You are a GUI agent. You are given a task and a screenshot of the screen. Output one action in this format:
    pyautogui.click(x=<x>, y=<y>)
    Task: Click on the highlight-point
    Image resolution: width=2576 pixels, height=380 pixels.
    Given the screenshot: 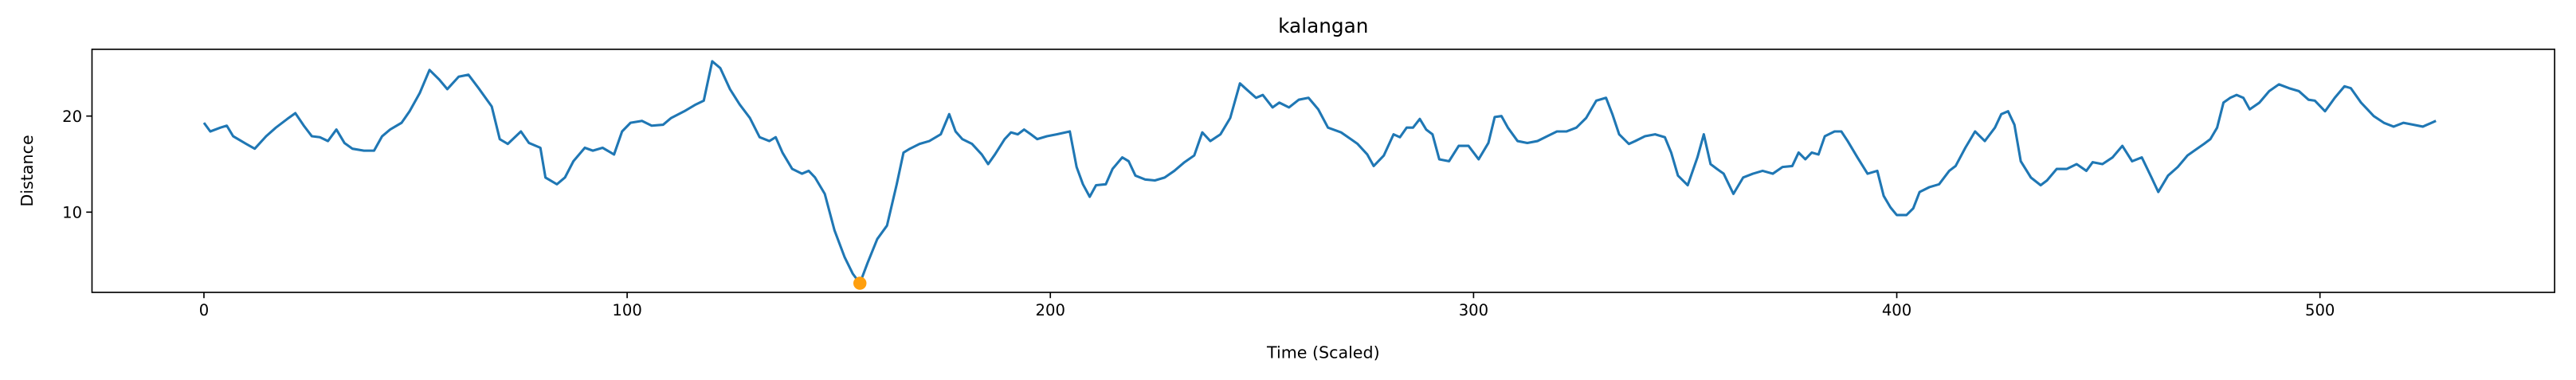 What is the action you would take?
    pyautogui.click(x=860, y=283)
    